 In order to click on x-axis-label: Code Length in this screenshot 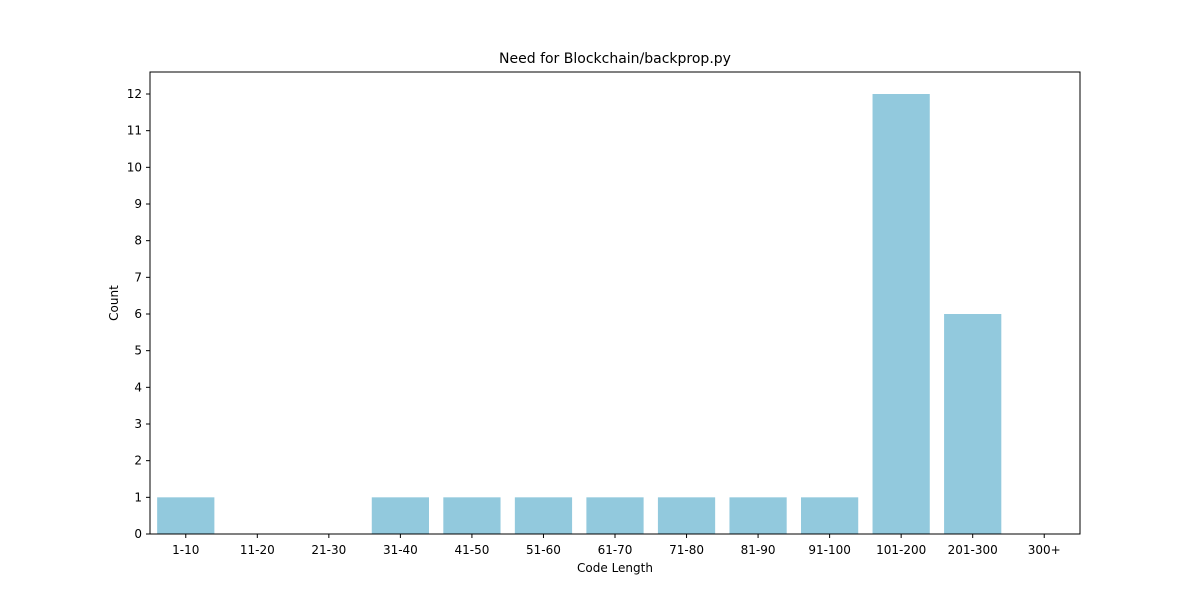, I will do `click(615, 568)`.